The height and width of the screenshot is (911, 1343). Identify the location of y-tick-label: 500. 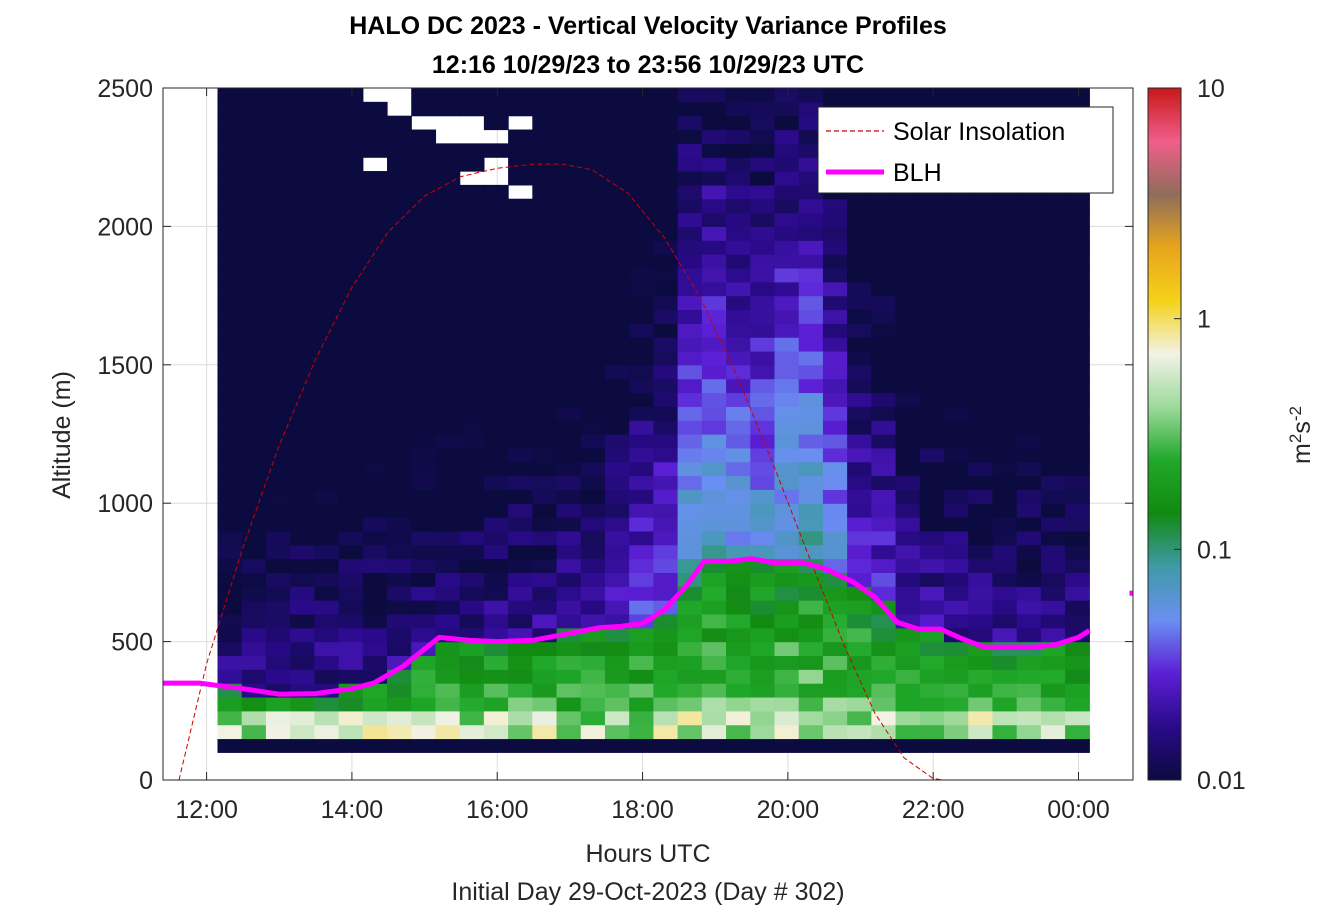
(132, 643).